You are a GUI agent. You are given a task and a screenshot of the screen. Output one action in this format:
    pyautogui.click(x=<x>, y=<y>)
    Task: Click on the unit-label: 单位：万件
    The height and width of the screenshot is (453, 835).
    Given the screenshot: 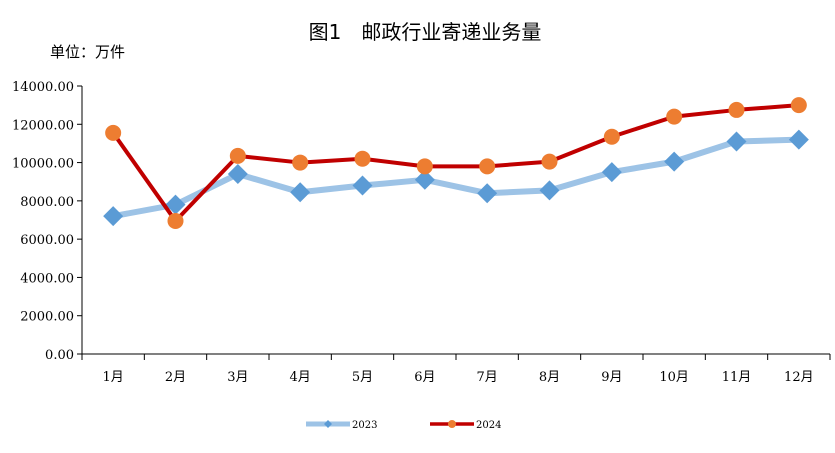 What is the action you would take?
    pyautogui.click(x=87, y=52)
    